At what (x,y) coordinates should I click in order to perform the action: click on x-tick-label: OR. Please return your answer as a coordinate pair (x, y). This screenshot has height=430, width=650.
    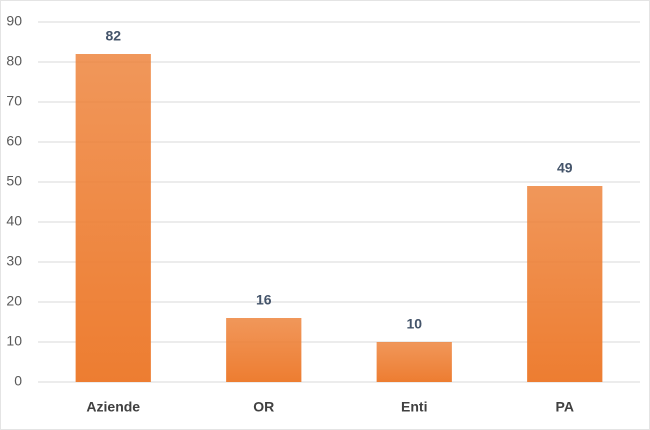
    Looking at the image, I should click on (263, 407).